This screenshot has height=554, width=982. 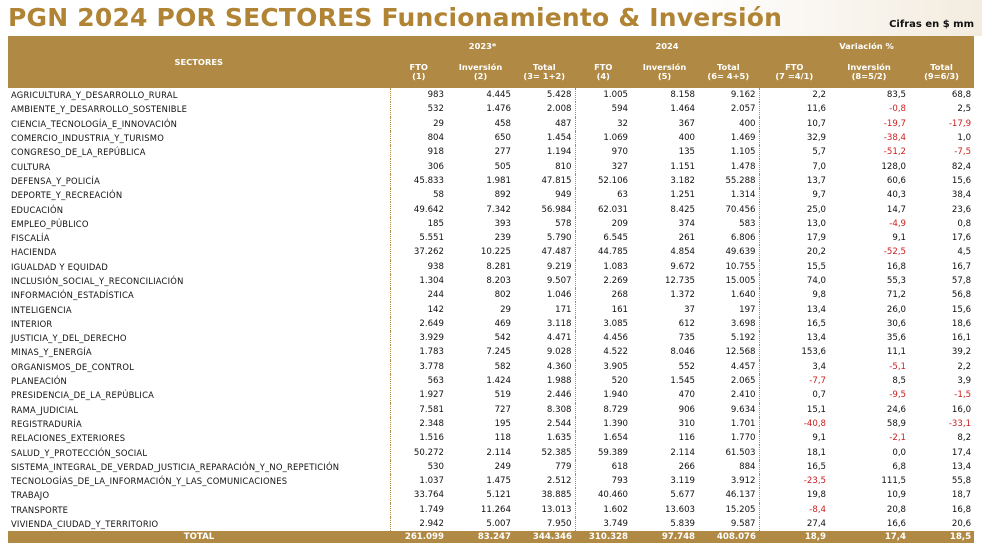 What do you see at coordinates (50, 223) in the screenshot?
I see `sector-name: EMPLEO_PÚBLICO` at bounding box center [50, 223].